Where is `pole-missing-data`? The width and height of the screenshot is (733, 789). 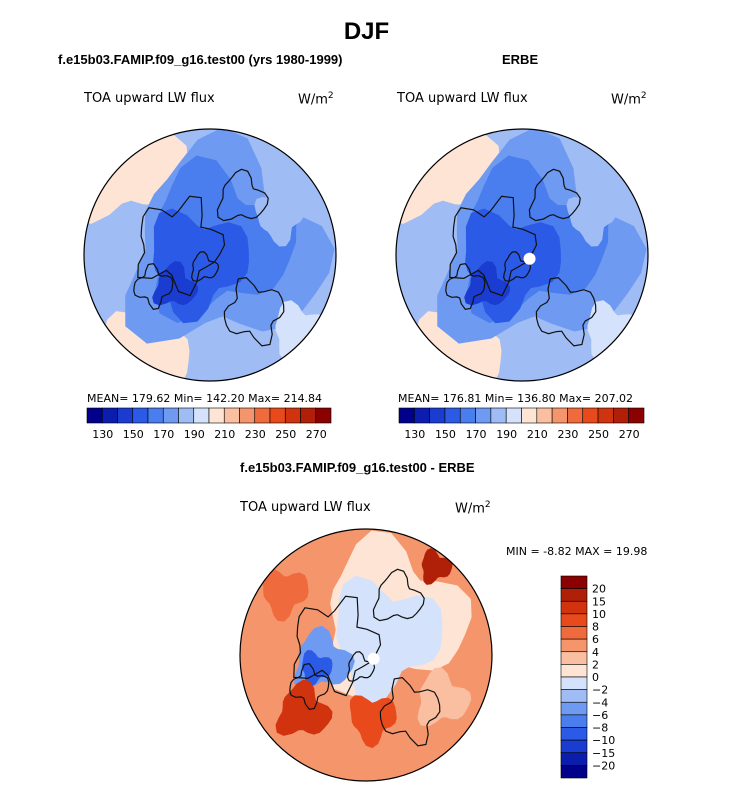 pole-missing-data is located at coordinates (529, 258).